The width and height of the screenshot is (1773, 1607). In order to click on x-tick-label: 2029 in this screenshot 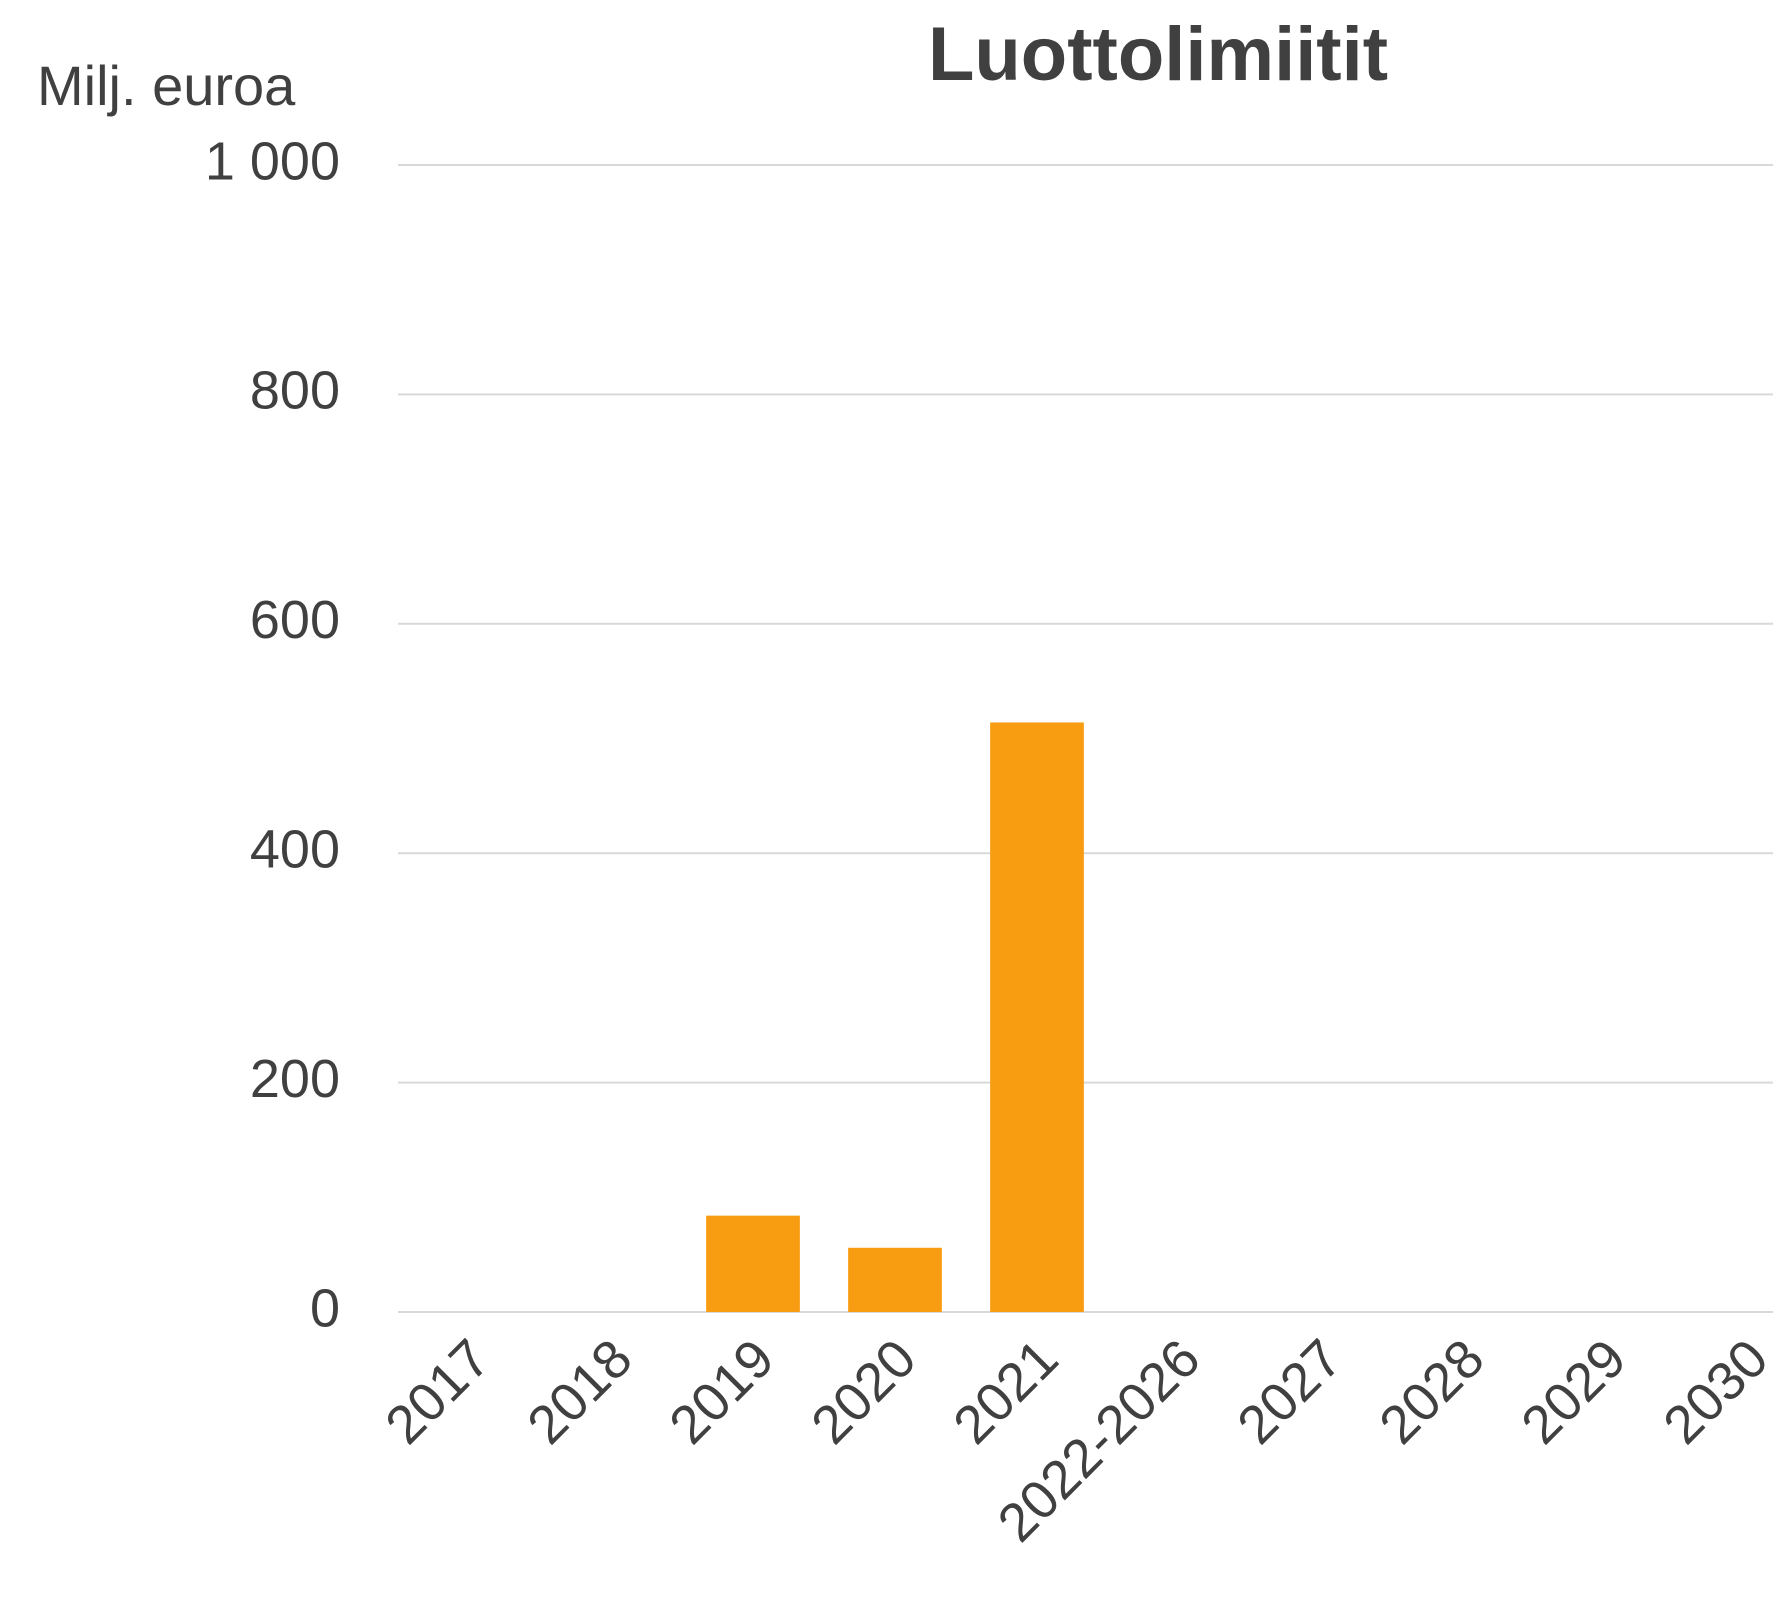, I will do `click(1573, 1391)`.